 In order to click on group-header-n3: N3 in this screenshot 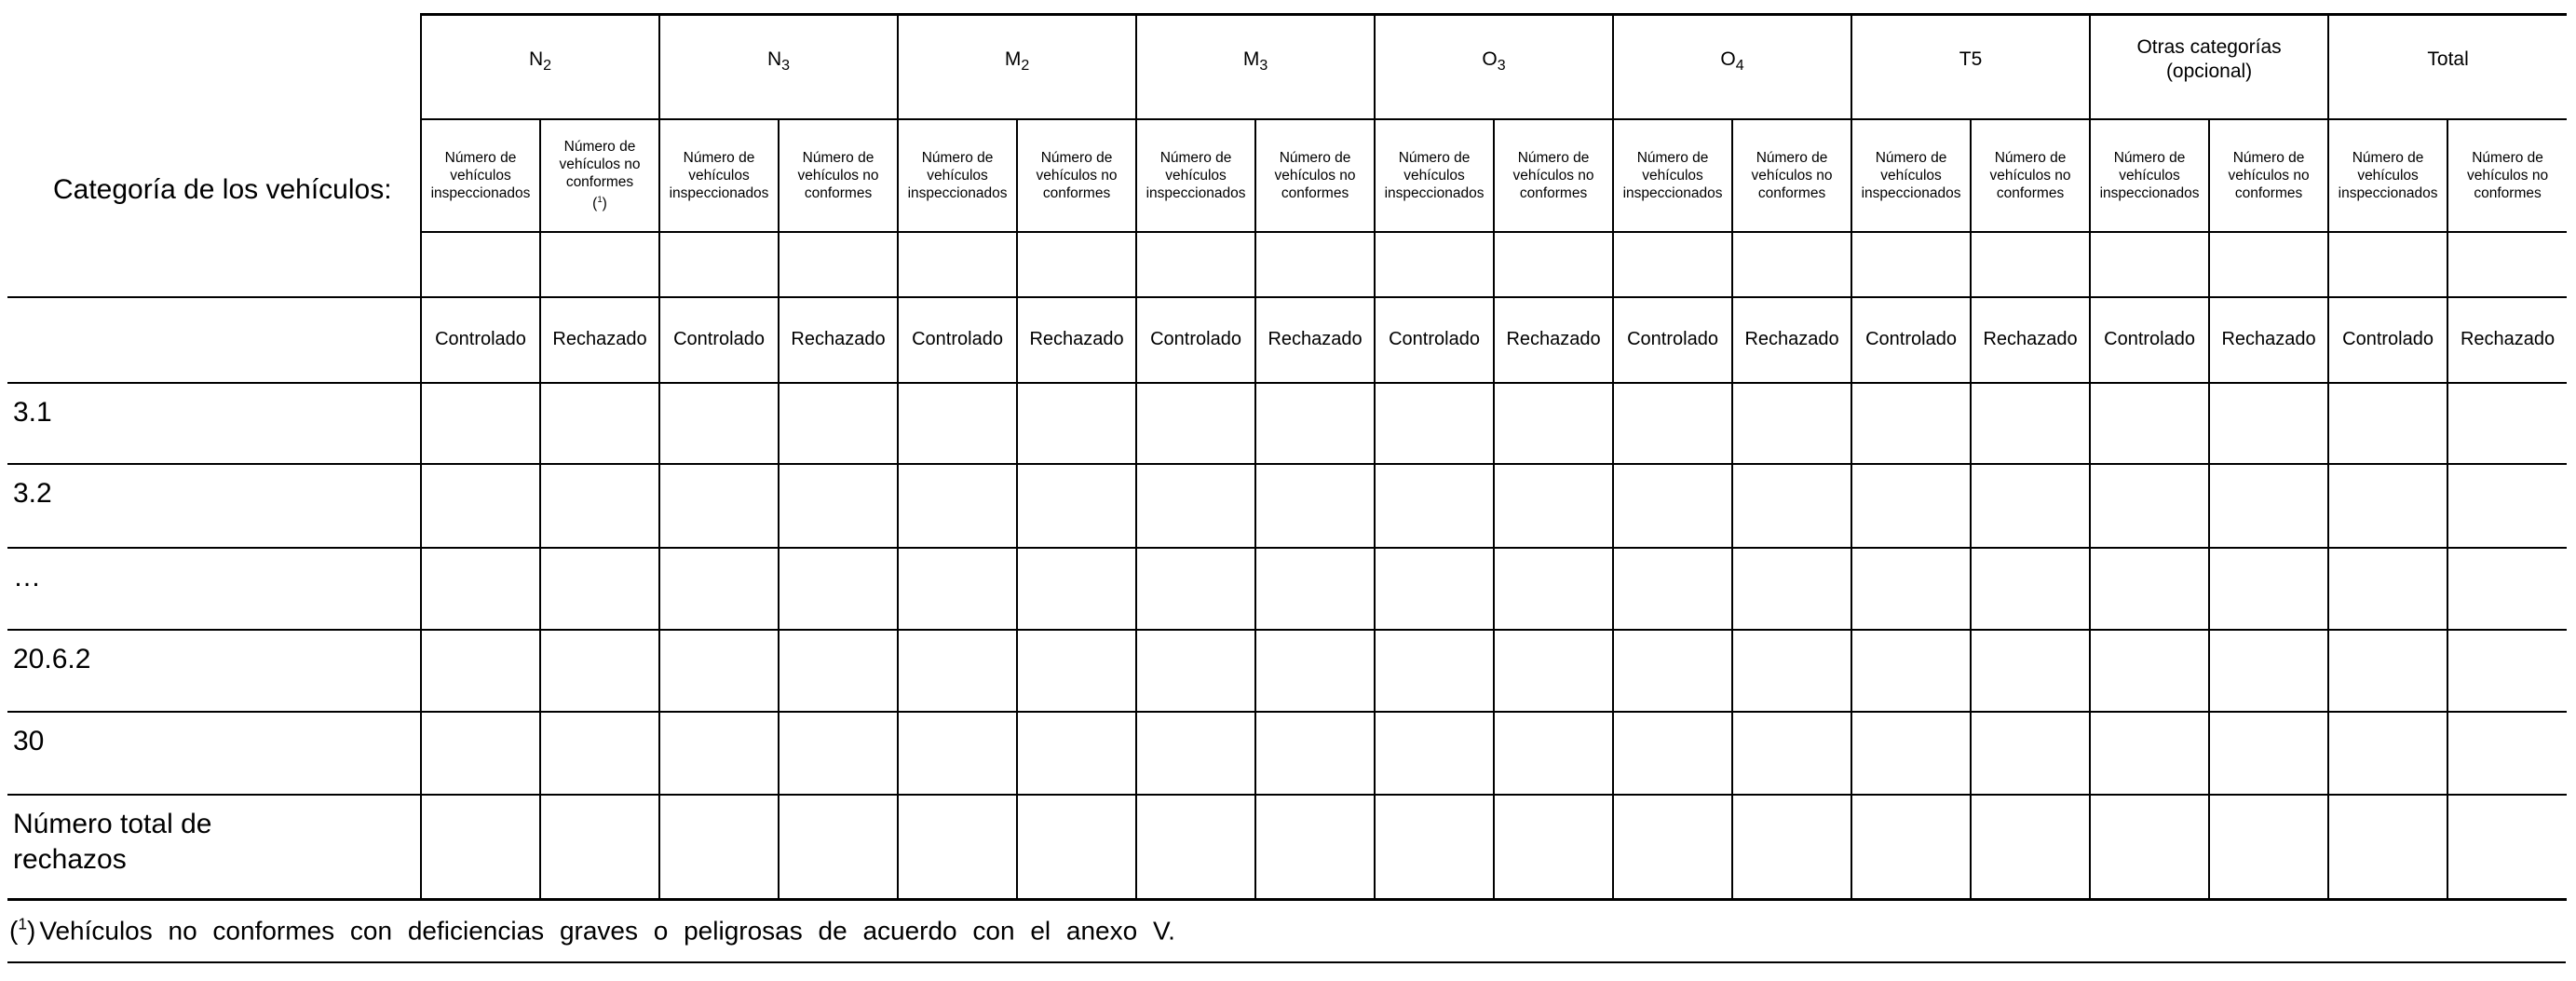, I will do `click(779, 66)`.